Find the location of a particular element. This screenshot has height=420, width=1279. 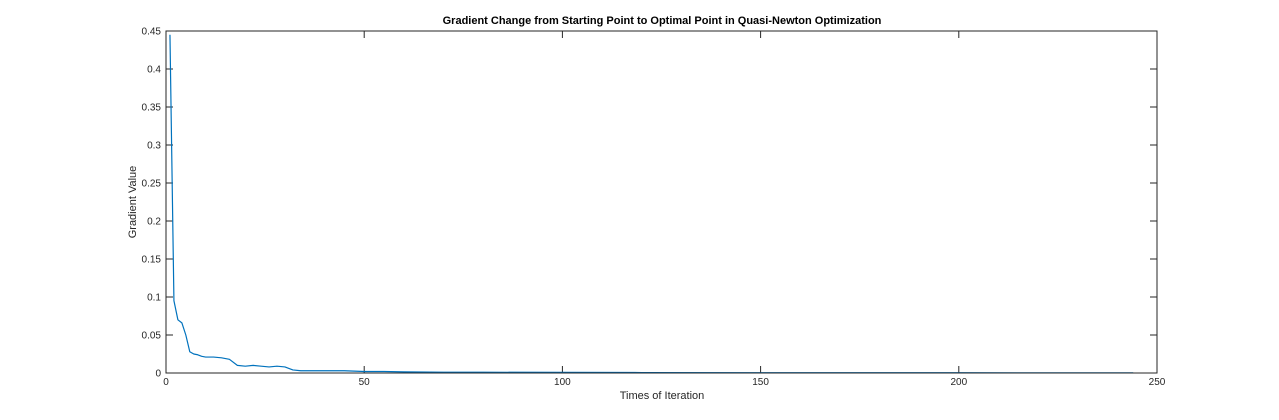

y-tick-label: 0.4 is located at coordinates (154, 70).